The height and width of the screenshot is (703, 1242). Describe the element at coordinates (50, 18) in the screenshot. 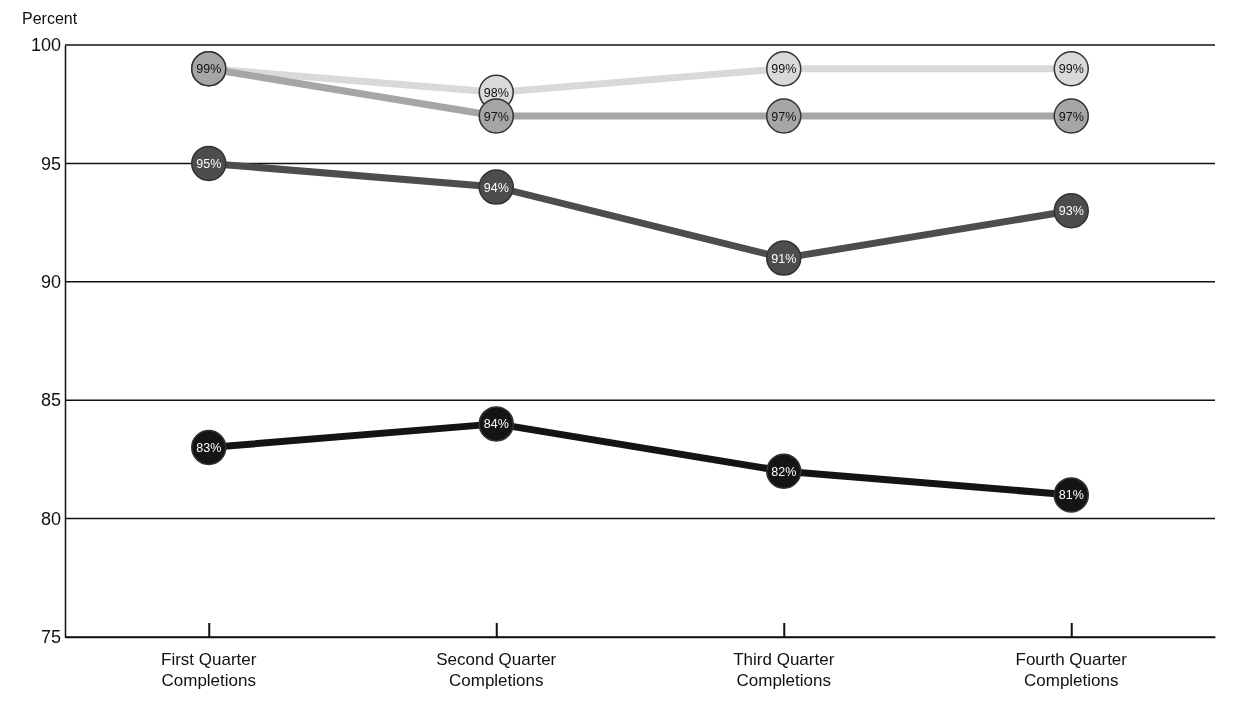

I see `y-axis-title: Percent` at that location.